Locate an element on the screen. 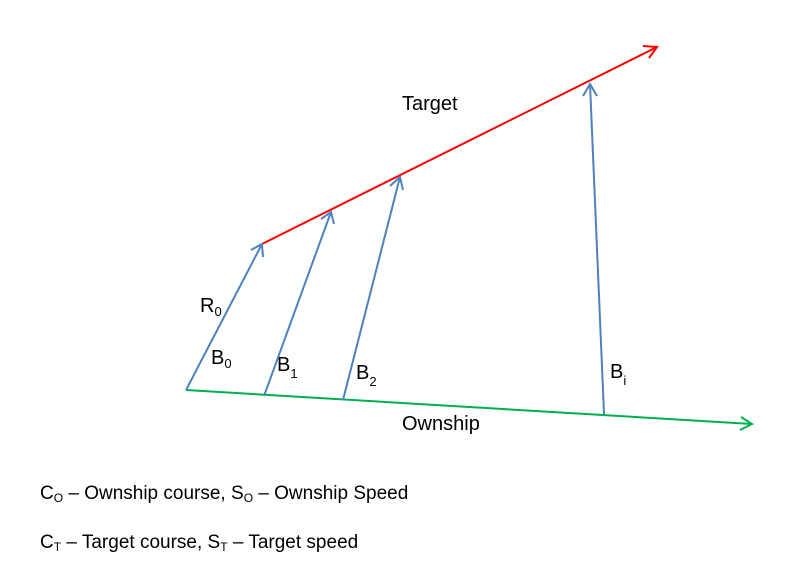 The width and height of the screenshot is (786, 567). b0-label-sub: 0 is located at coordinates (227, 363).